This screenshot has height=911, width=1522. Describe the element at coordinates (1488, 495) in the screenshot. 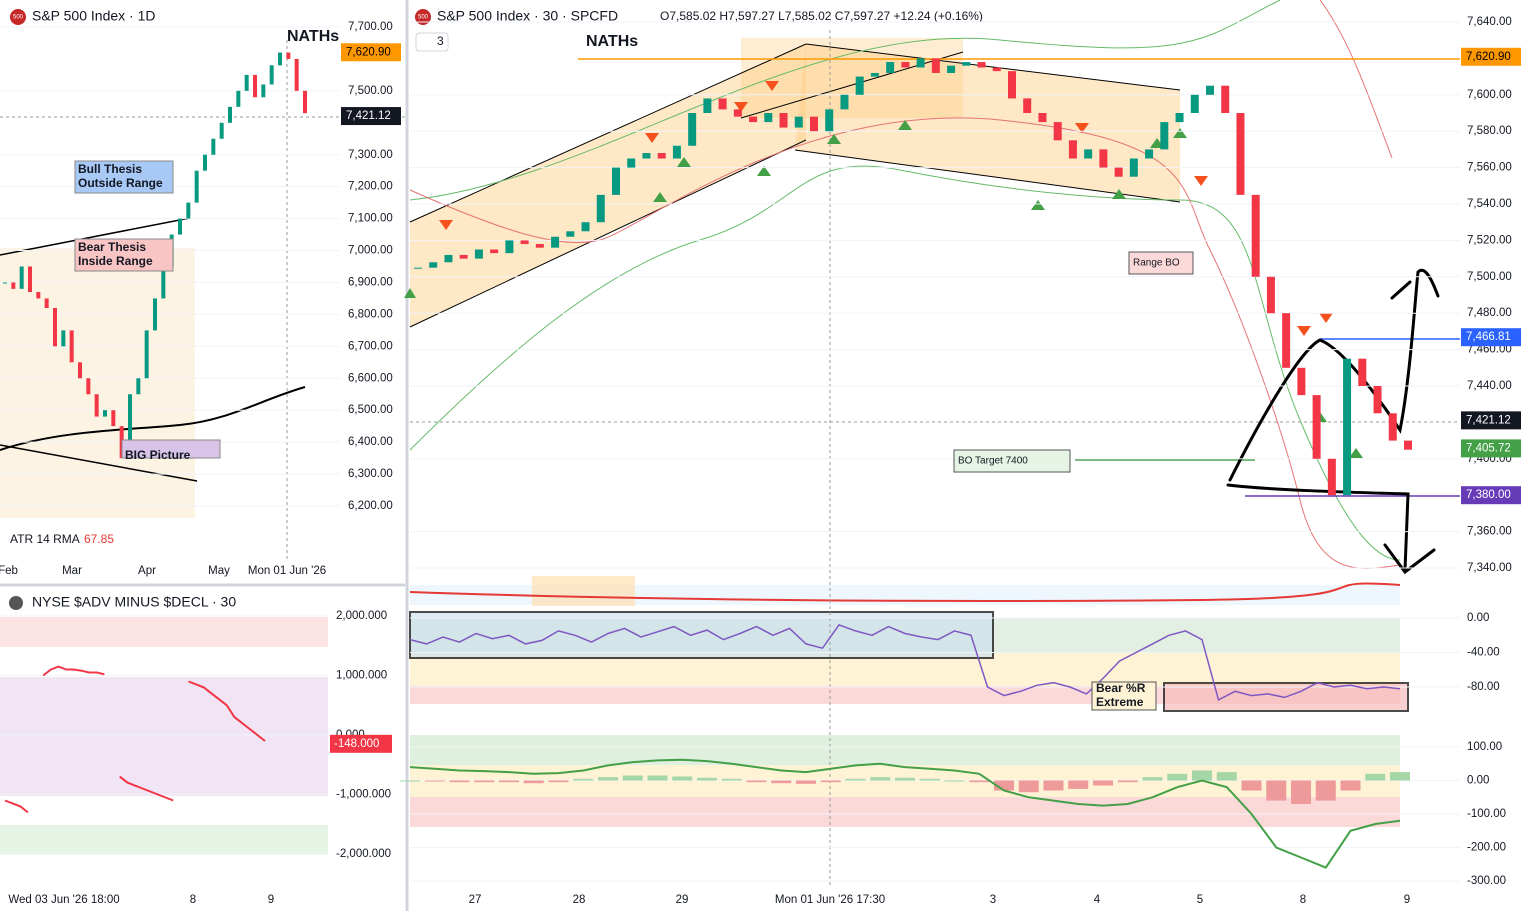

I see `price-label: 7,380.00` at that location.